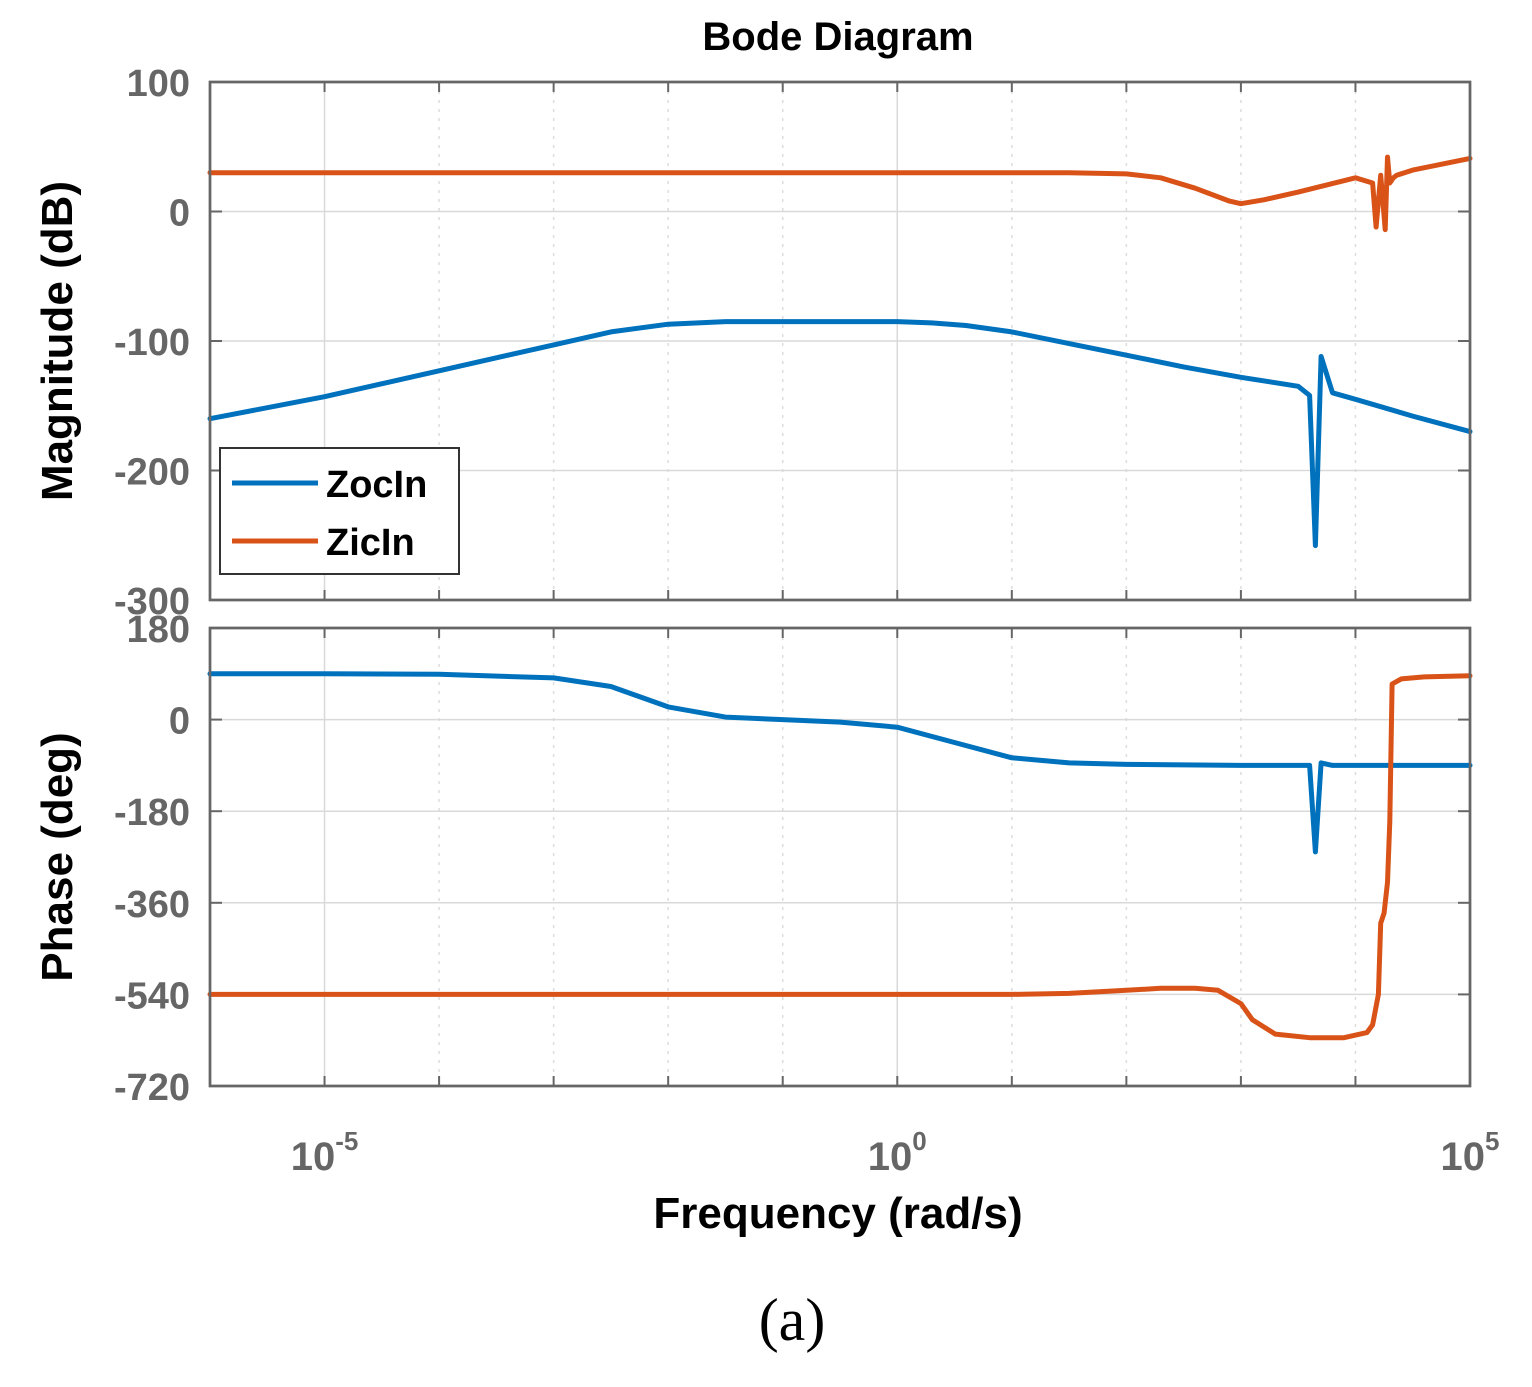 Image resolution: width=1532 pixels, height=1387 pixels. What do you see at coordinates (840, 193) in the screenshot?
I see `magnitude-series-zicin` at bounding box center [840, 193].